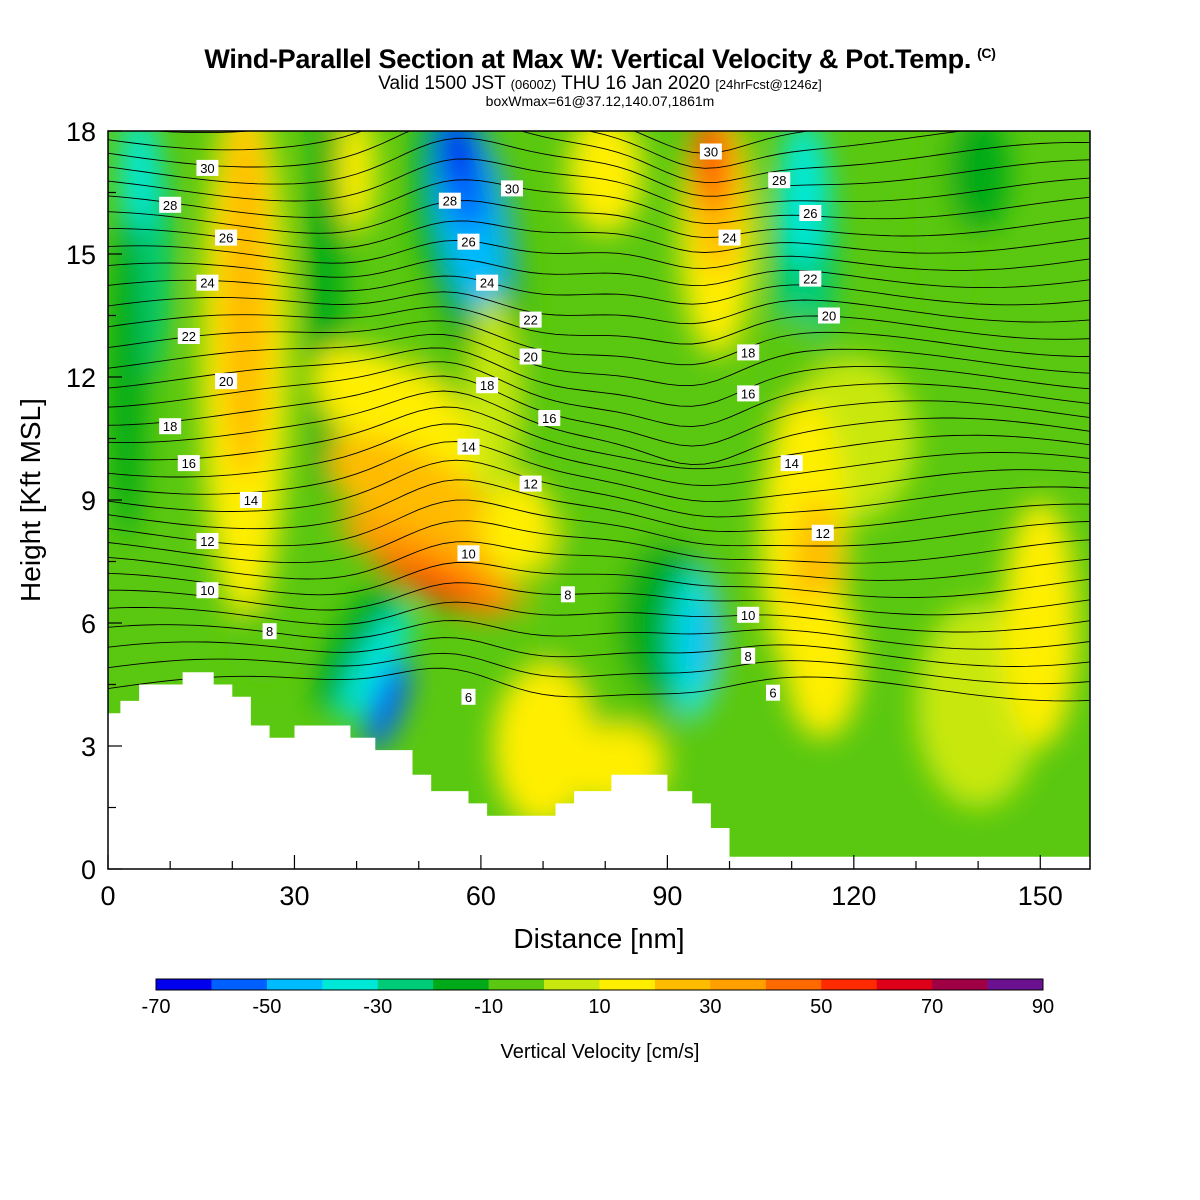  I want to click on x-tick-label: 90, so click(667, 896).